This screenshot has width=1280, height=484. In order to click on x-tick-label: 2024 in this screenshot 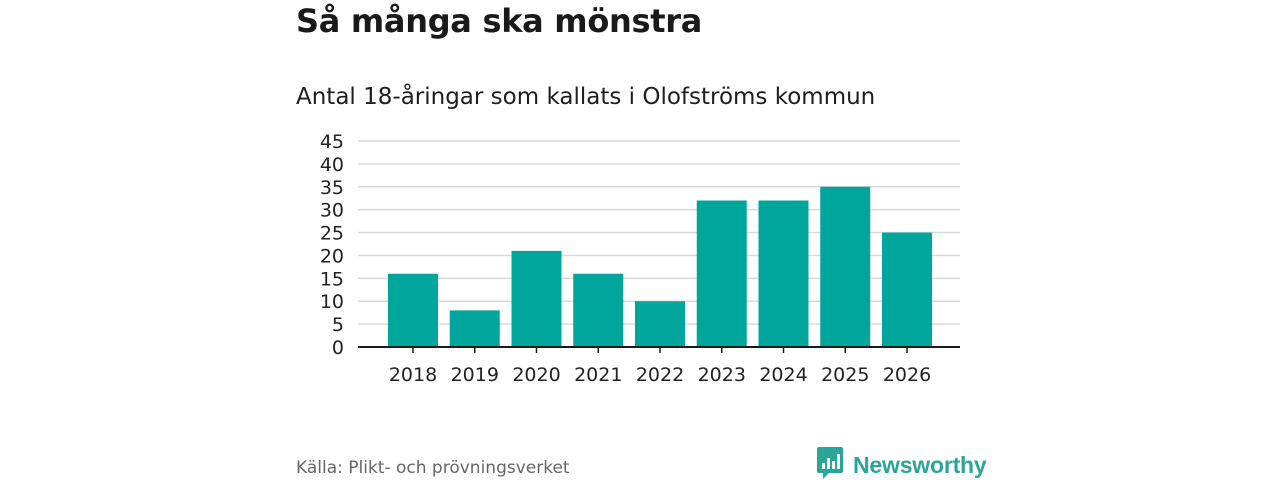, I will do `click(783, 375)`.